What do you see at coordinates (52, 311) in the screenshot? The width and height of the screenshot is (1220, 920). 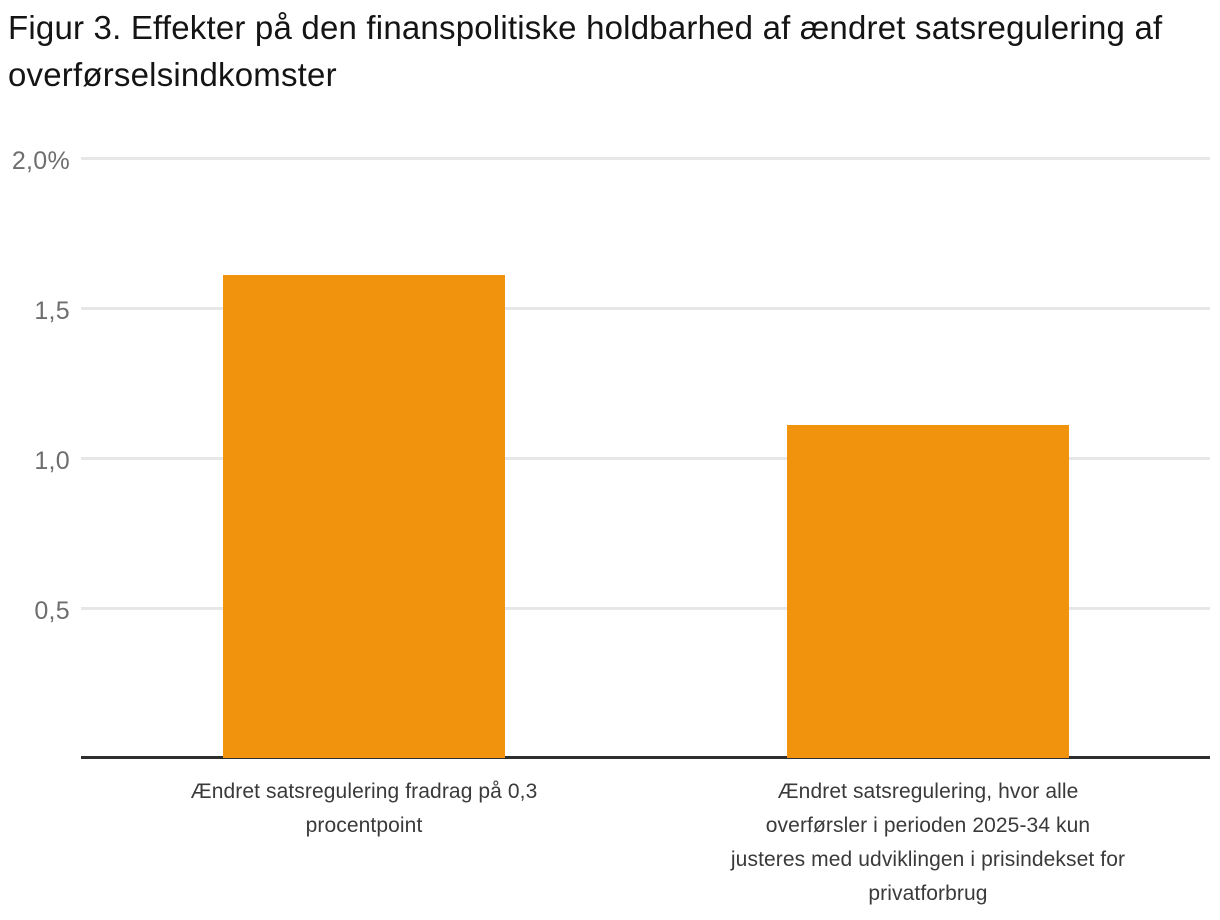 I see `y-tick-label: 1,5` at bounding box center [52, 311].